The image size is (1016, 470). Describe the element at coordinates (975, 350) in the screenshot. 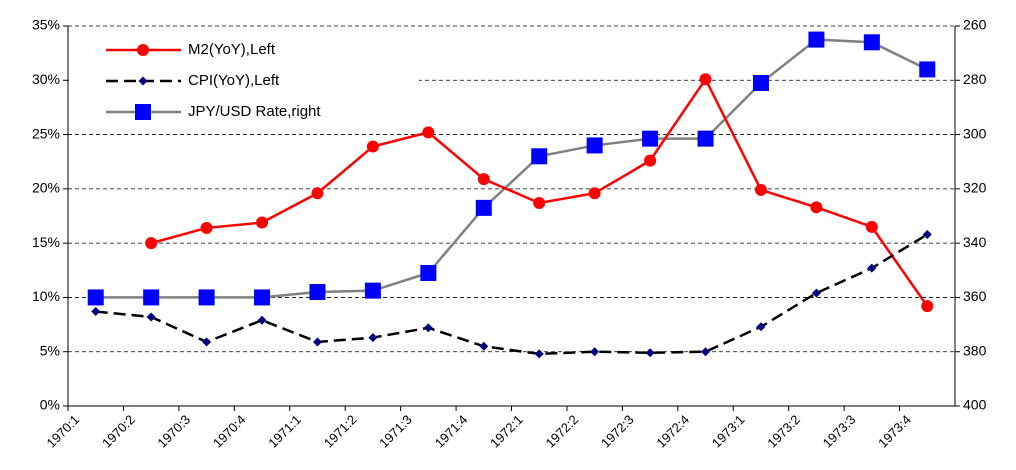

I see `y2-tick-label: 380` at that location.